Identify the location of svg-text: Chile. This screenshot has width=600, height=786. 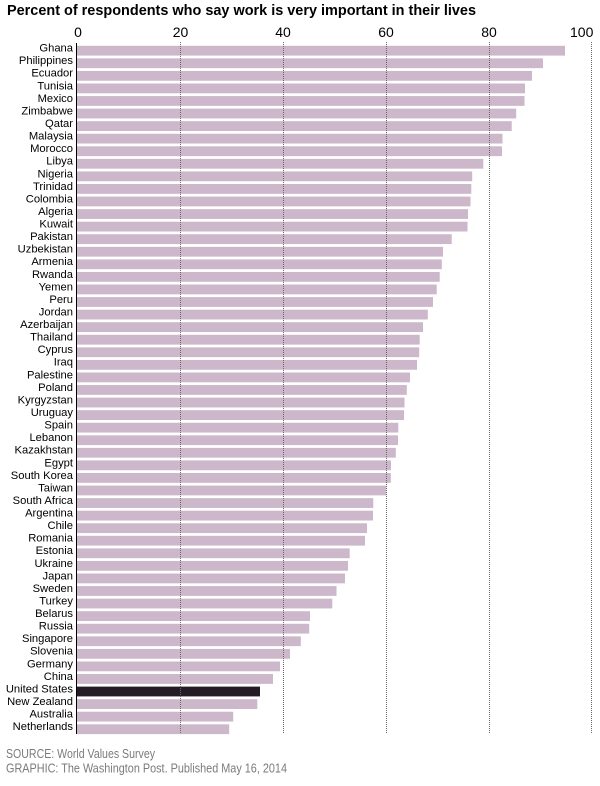
(61, 526).